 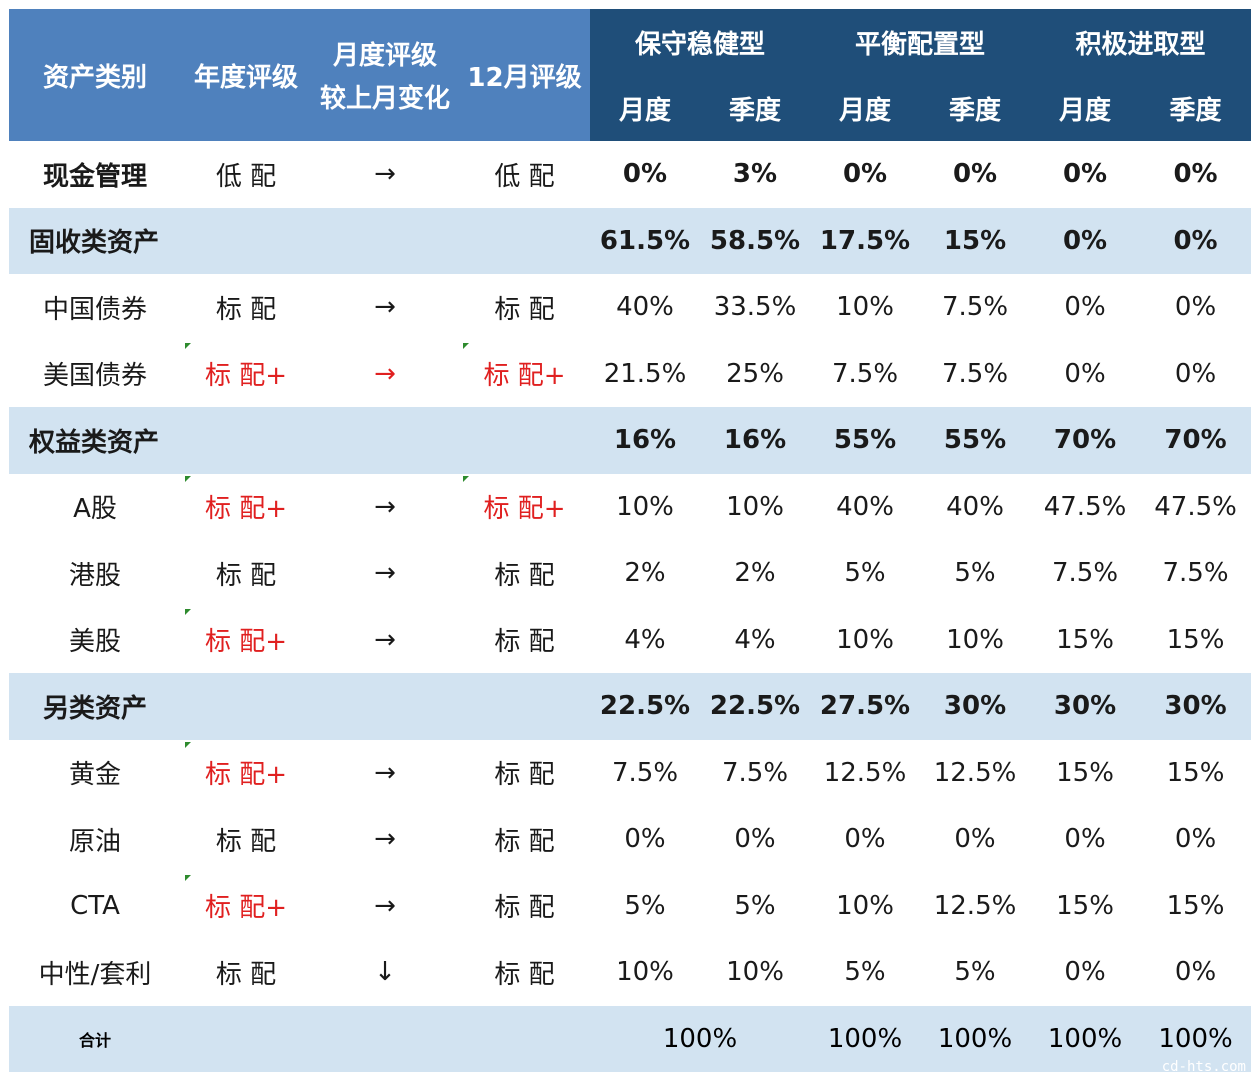 What do you see at coordinates (1141, 42) in the screenshot?
I see `header-profile-aggressive: 积极进取型` at bounding box center [1141, 42].